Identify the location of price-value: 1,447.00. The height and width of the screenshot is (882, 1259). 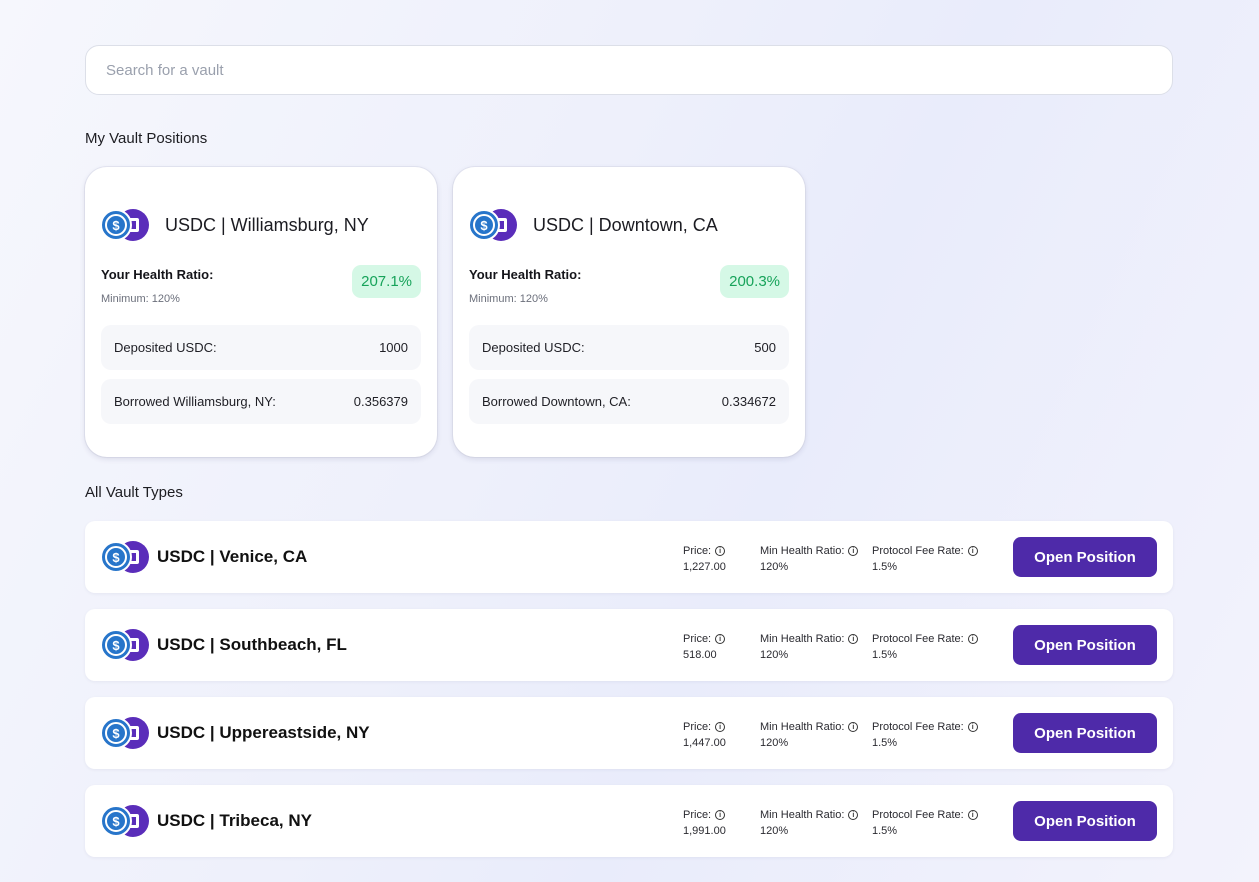
(704, 743).